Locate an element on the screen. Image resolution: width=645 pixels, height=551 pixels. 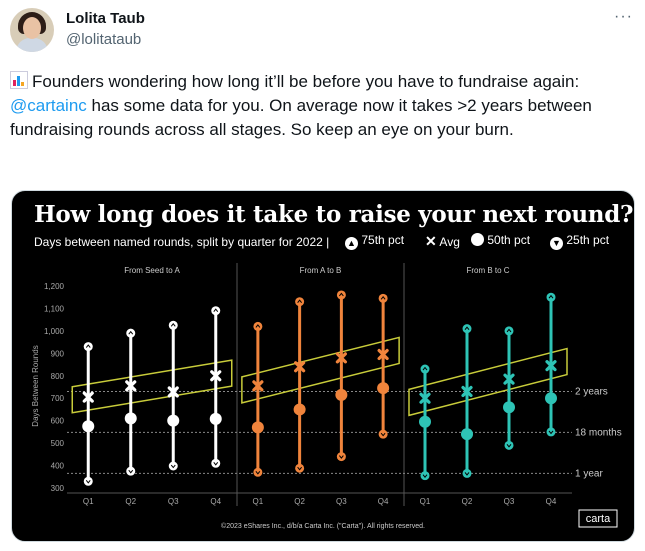
up-circle-icon: ▲ is located at coordinates (351, 243).